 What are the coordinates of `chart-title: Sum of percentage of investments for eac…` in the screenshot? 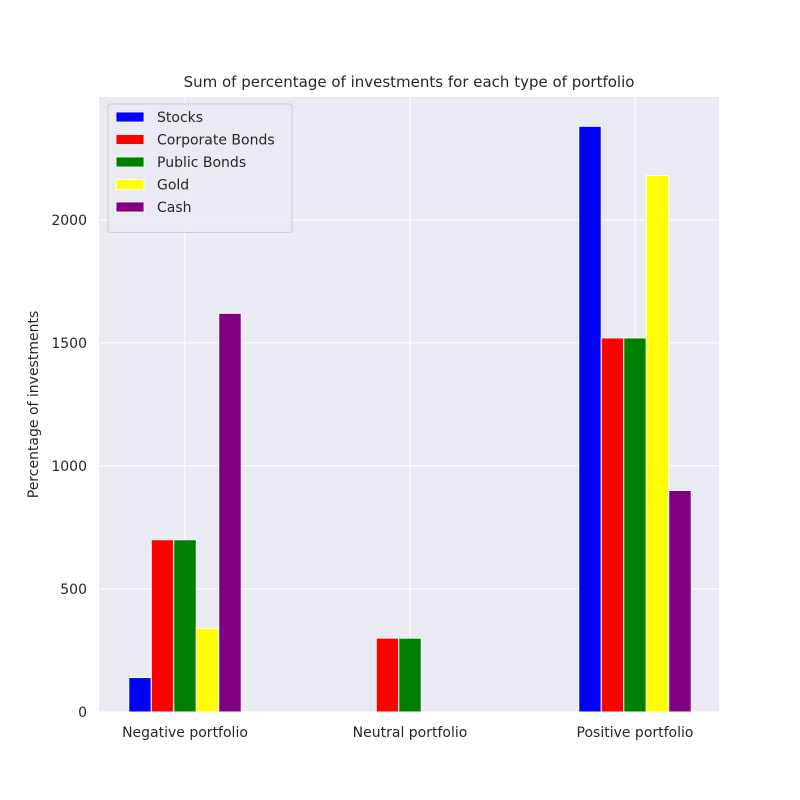 It's located at (409, 82).